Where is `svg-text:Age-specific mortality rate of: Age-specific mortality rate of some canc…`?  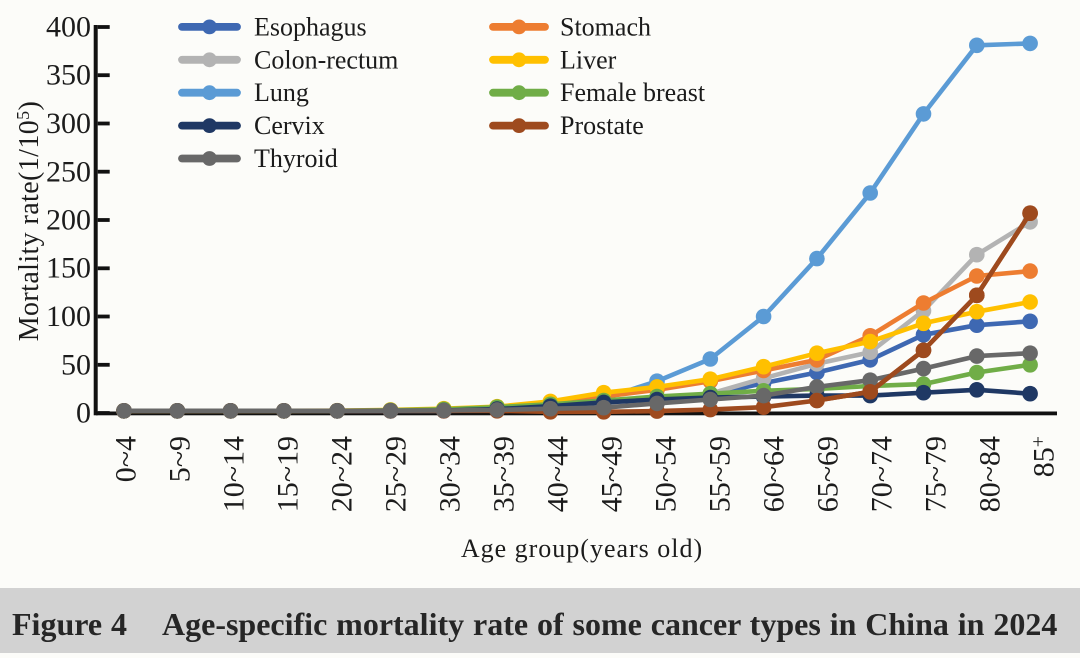
svg-text:Age-specific mortality rate of: Age-specific mortality rate of some canc… is located at coordinates (609, 624).